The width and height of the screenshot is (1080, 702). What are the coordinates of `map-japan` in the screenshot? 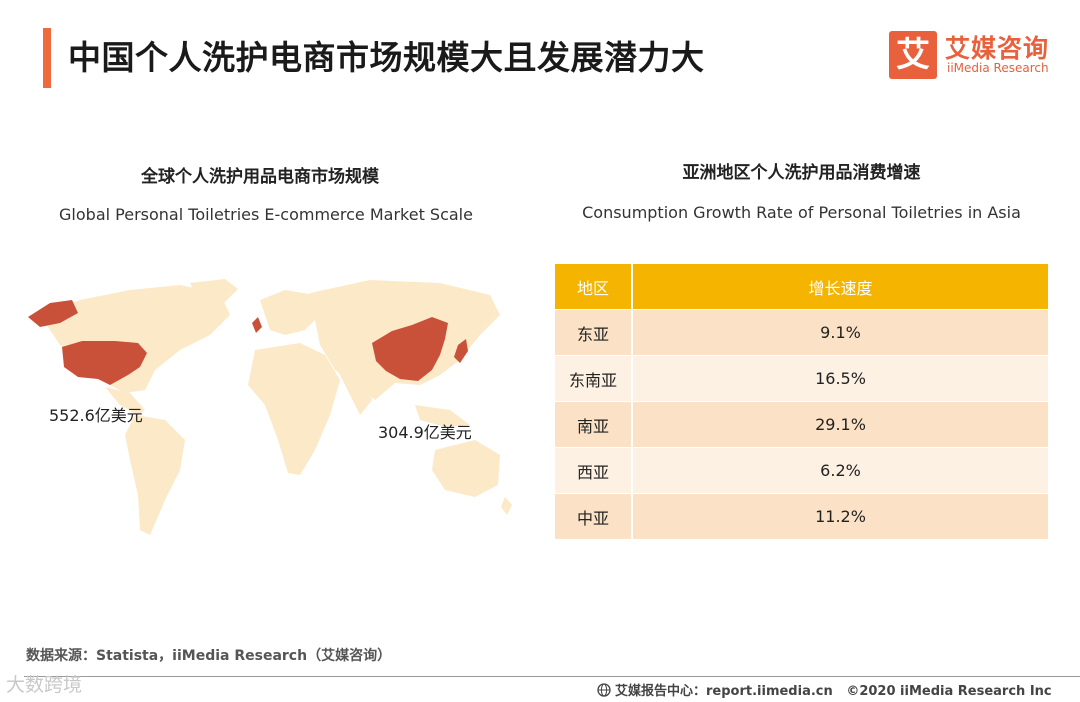 It's located at (461, 351).